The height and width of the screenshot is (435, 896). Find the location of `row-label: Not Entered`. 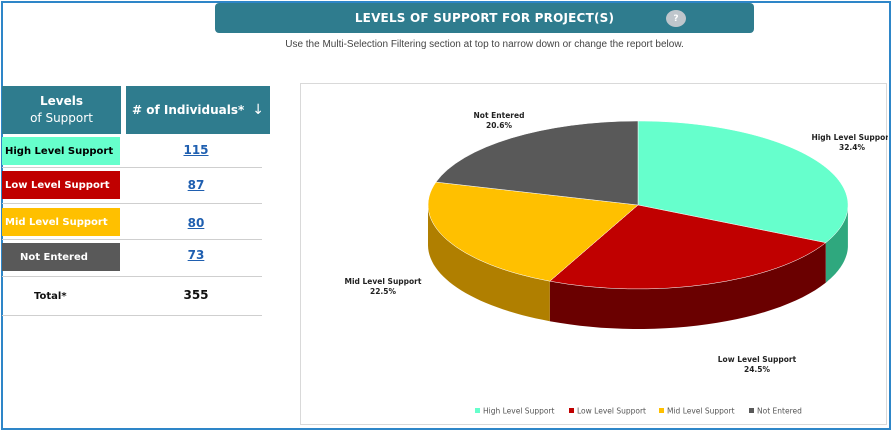

row-label: Not Entered is located at coordinates (61, 257).